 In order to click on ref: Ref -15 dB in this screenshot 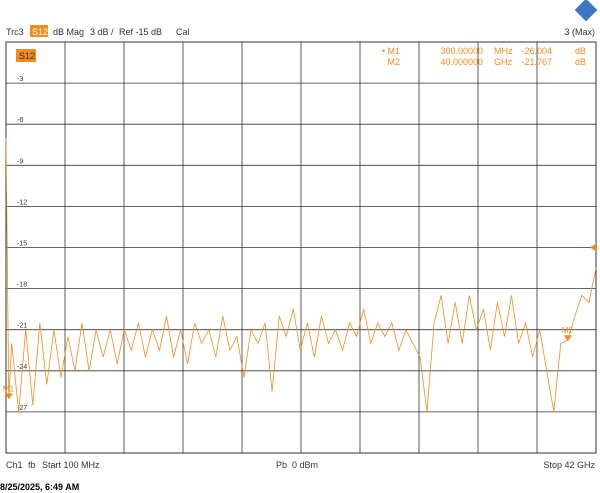, I will do `click(140, 32)`.